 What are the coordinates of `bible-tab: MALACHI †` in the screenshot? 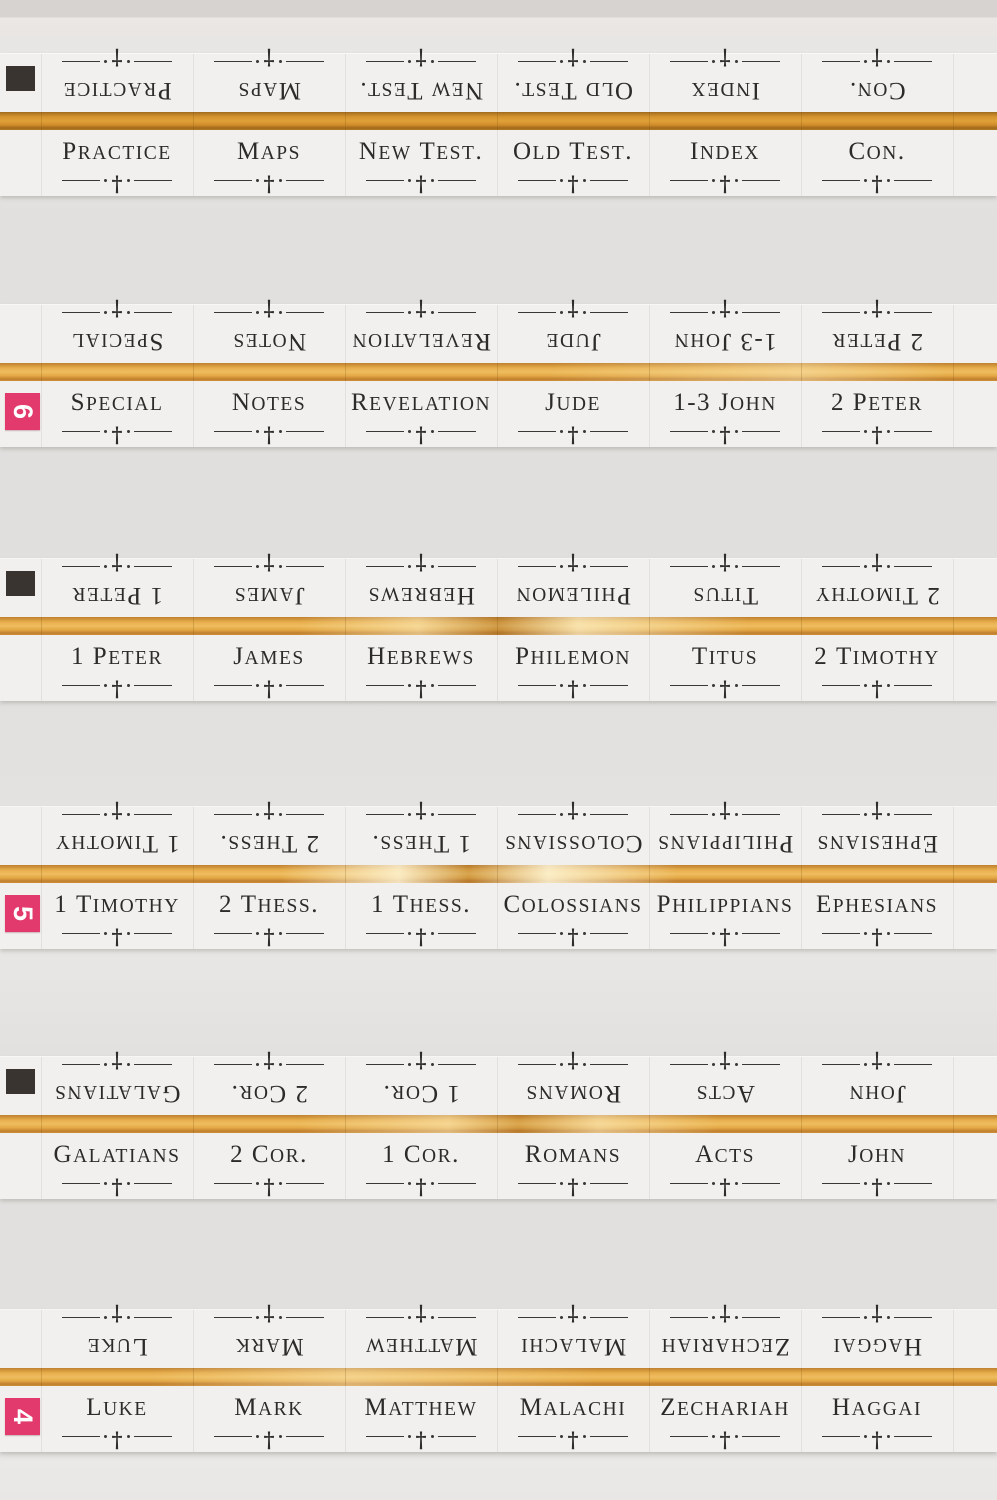 It's located at (573, 1418).